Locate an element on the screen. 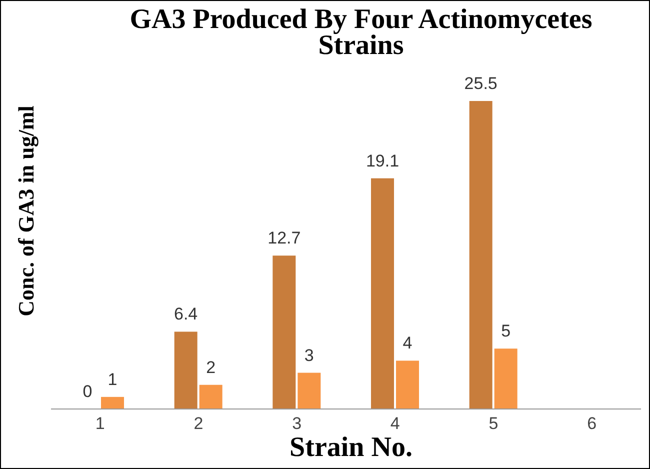  x-tick-label: 6 is located at coordinates (592, 424).